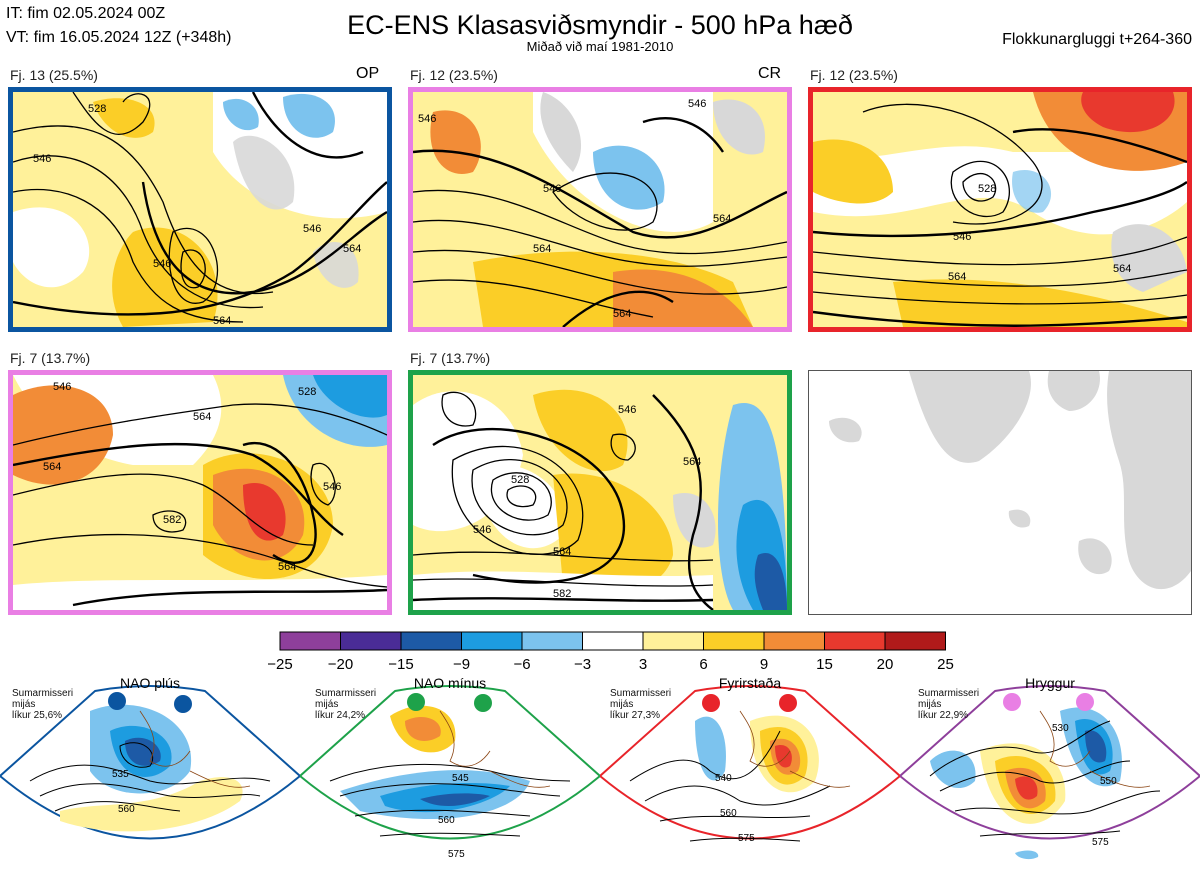  What do you see at coordinates (600, 46) in the screenshot?
I see `page-subtitle: Miðað við maí 1981-2010` at bounding box center [600, 46].